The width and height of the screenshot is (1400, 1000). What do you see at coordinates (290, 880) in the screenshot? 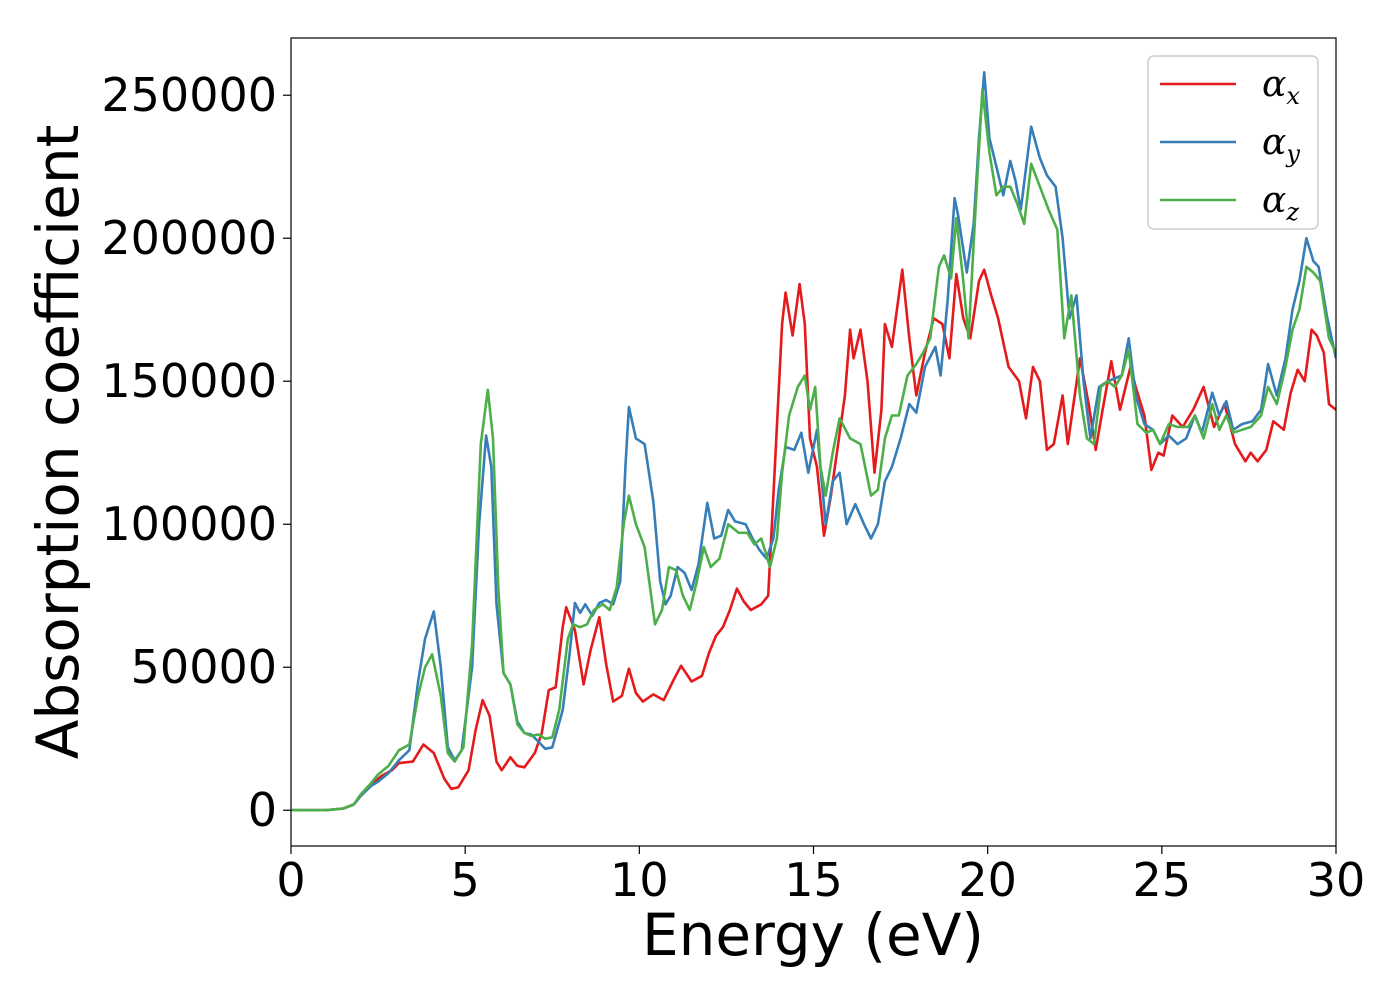
I see `x-tick-label: 0` at bounding box center [290, 880].